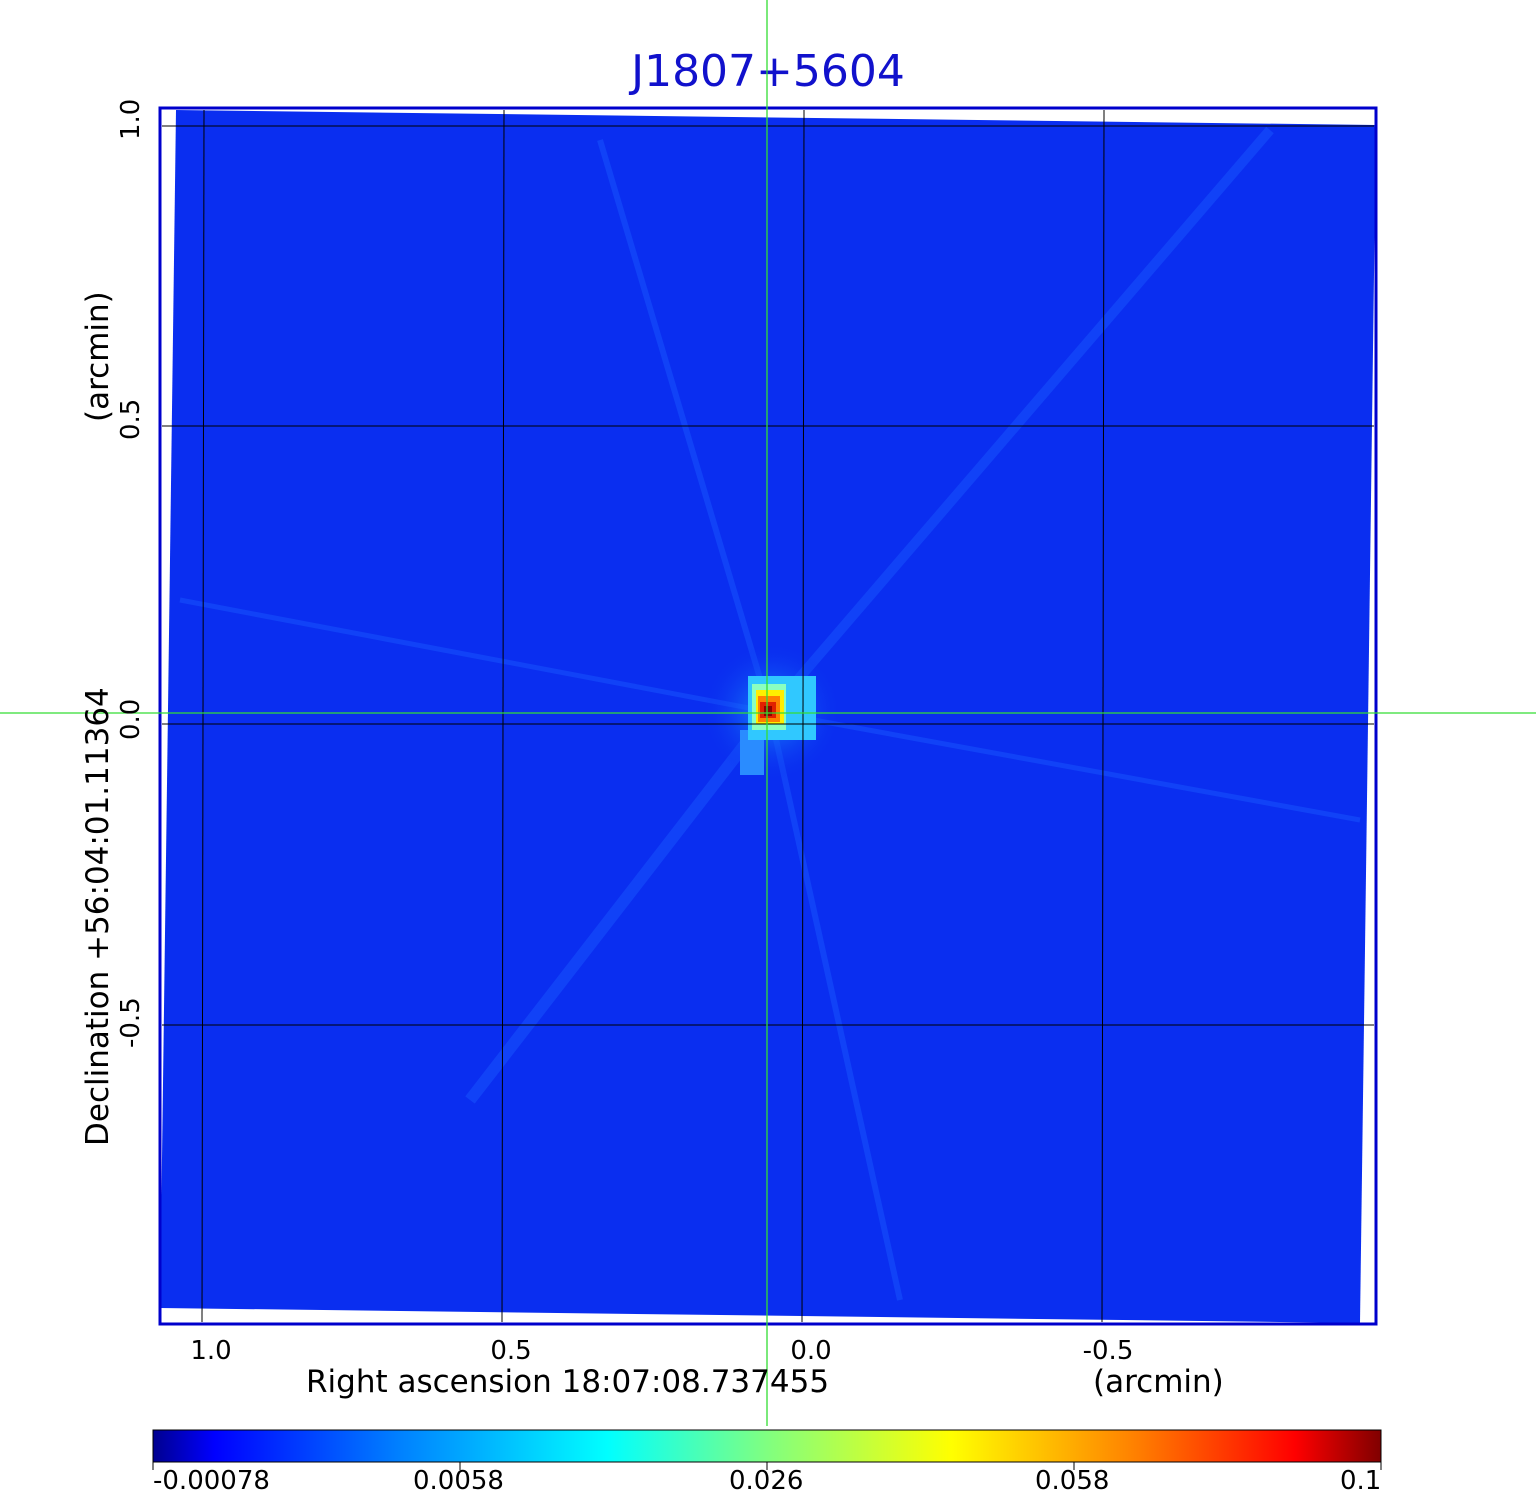 Image resolution: width=1536 pixels, height=1500 pixels. Describe the element at coordinates (131, 719) in the screenshot. I see `y-tick-label: 0.0` at that location.